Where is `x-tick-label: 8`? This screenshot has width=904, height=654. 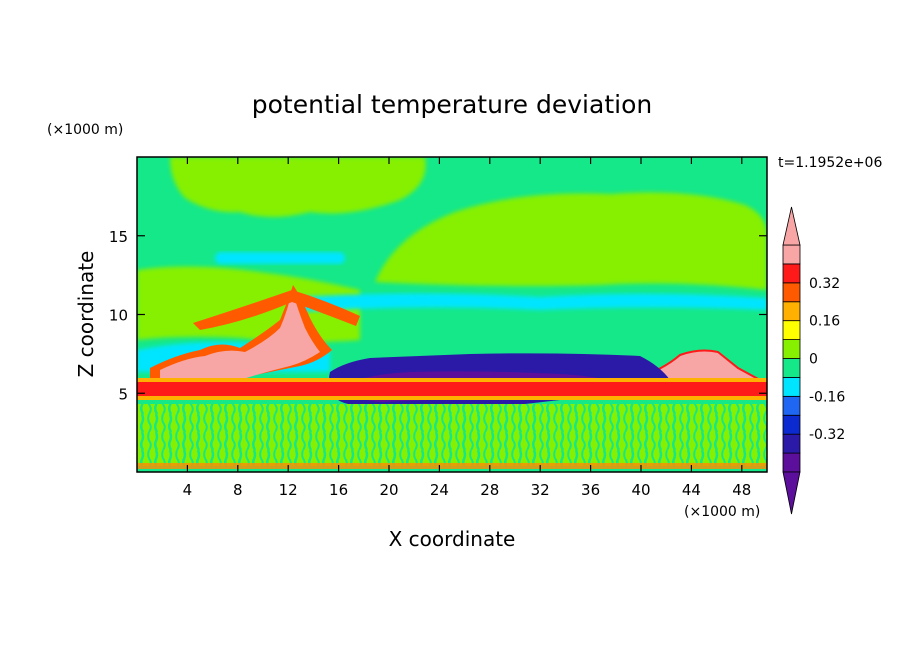
x-tick-label: 8 is located at coordinates (238, 490).